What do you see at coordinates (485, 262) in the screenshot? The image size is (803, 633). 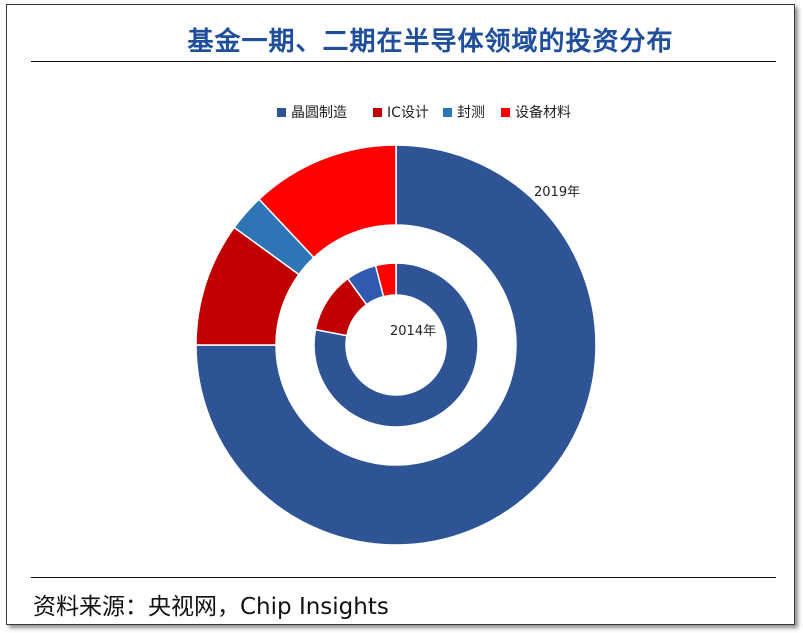 I see `ring-labels: 2014年 2019年` at bounding box center [485, 262].